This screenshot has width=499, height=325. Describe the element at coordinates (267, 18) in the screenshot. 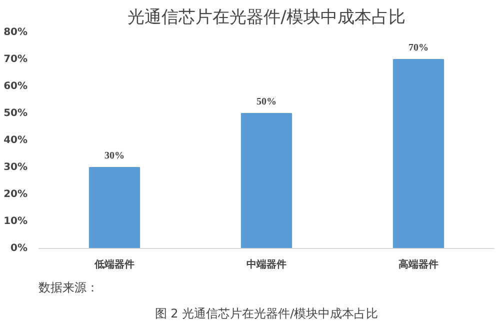

I see `chart-title: 光通信芯片在光器件/模块中成本占比` at that location.